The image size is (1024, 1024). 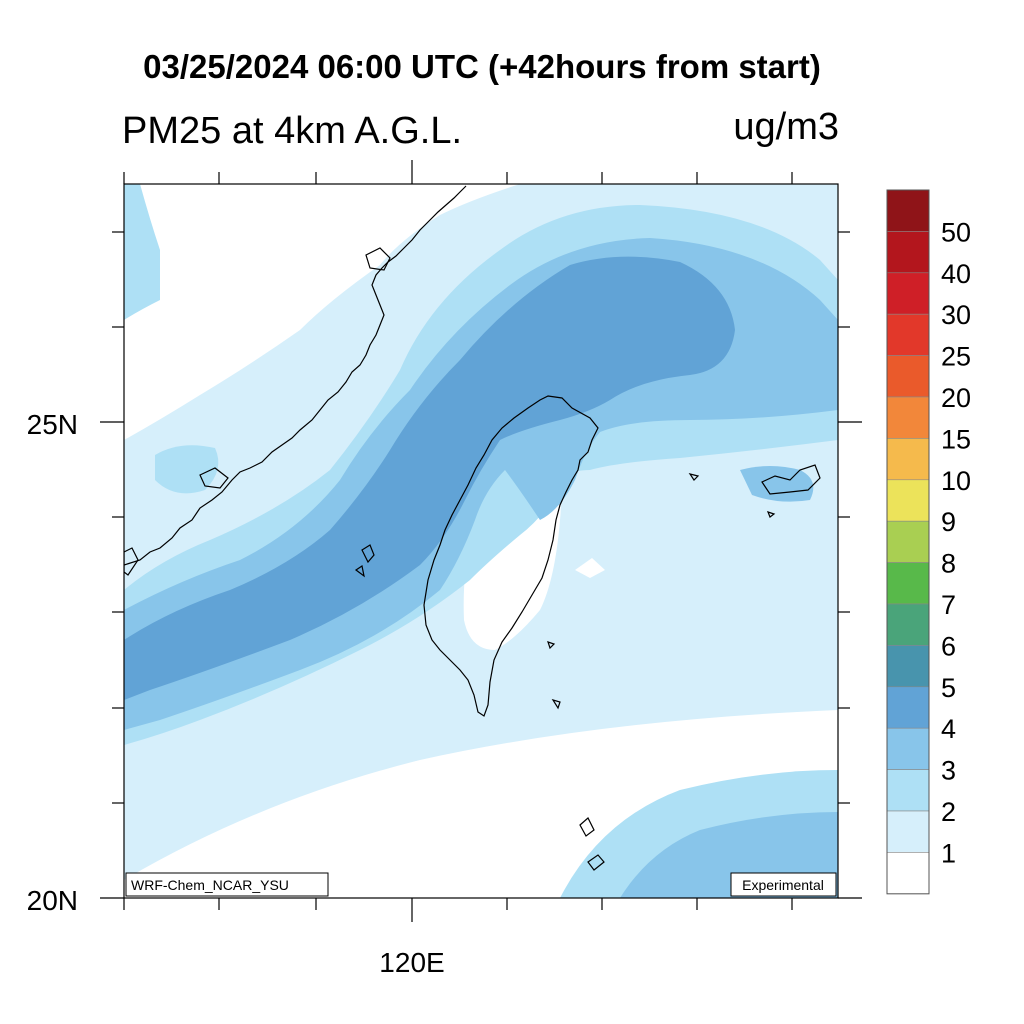 I want to click on status-credit: Experimental, so click(x=783, y=884).